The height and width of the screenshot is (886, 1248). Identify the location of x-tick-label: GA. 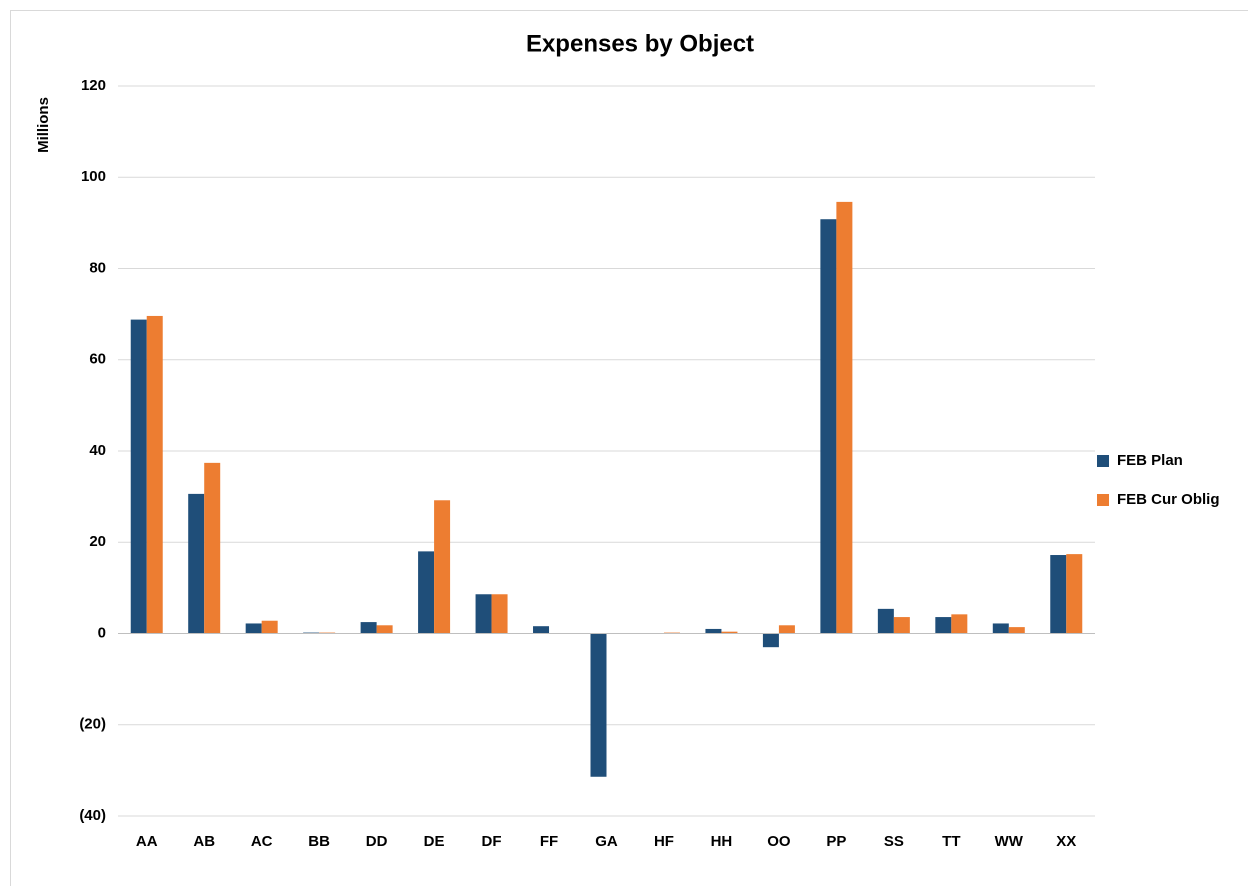
(606, 841).